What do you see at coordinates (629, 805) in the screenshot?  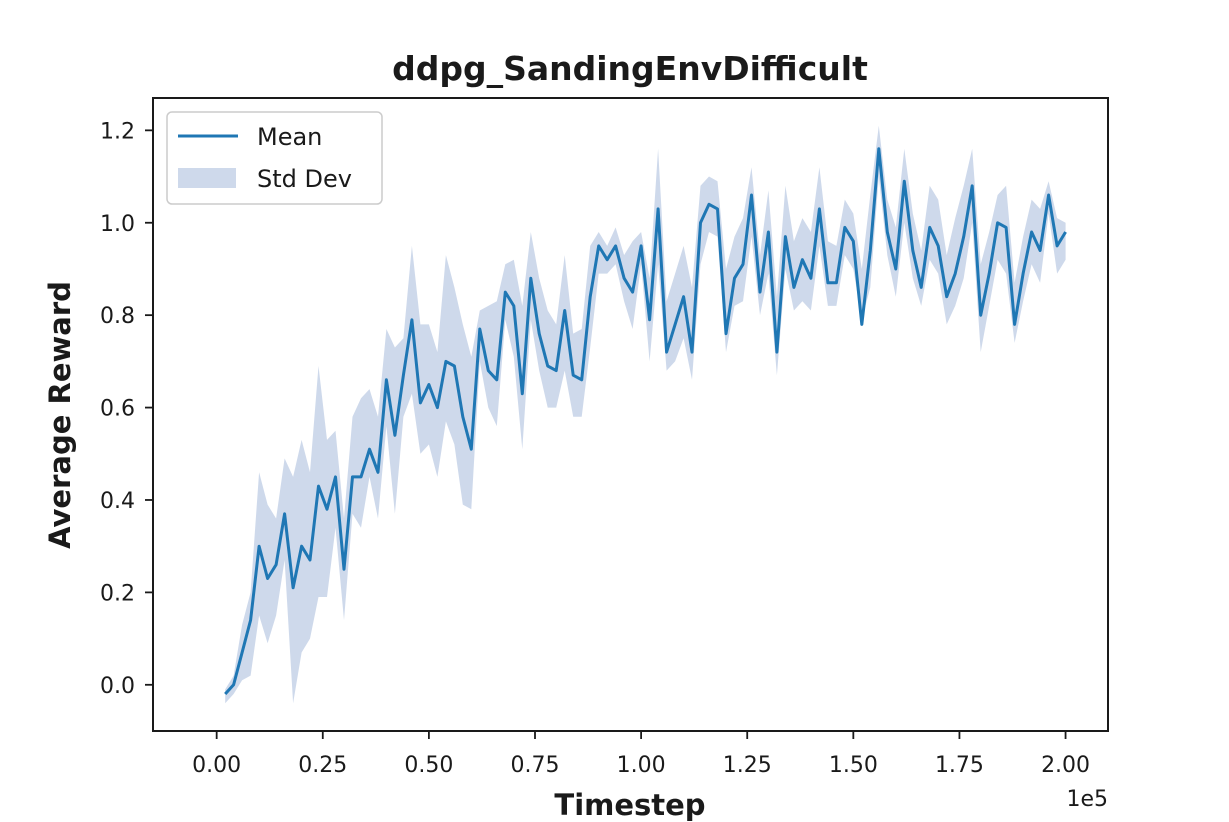 I see `x-axis-title: Timestep` at bounding box center [629, 805].